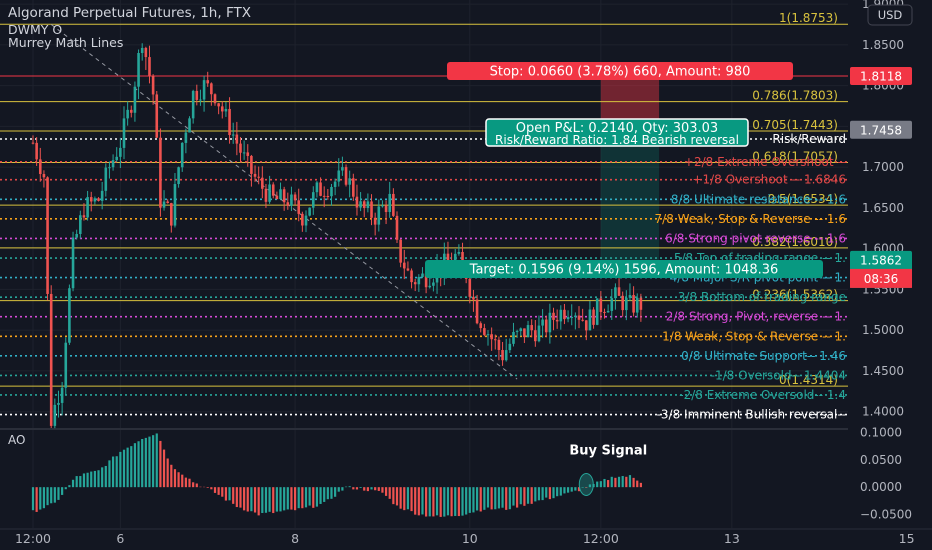  I want to click on murrey-label: 1/8 Weak, Stop & Reverse -- 1., so click(754, 336).